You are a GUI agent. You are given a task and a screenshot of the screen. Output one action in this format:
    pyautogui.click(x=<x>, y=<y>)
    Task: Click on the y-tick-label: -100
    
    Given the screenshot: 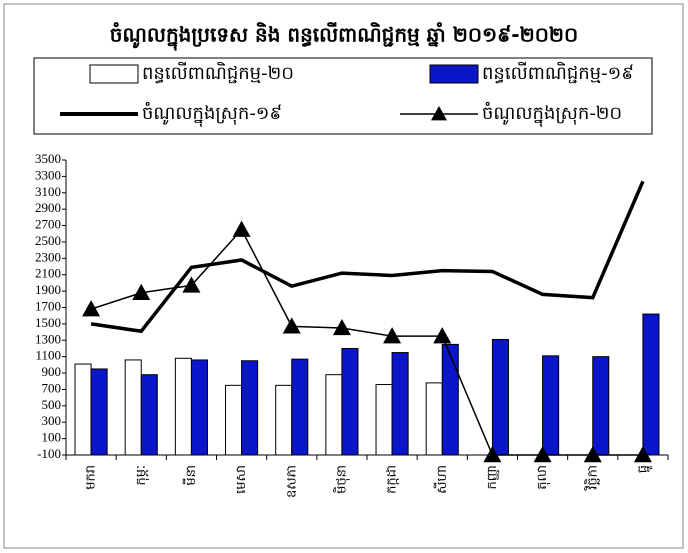 What is the action you would take?
    pyautogui.click(x=49, y=453)
    